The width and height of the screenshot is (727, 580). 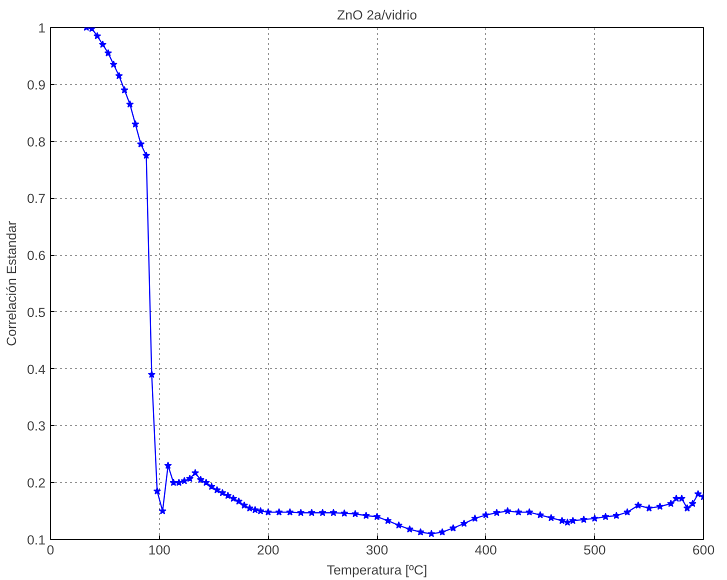 I want to click on x-axis-title: Temperatura [ºC], so click(x=377, y=570).